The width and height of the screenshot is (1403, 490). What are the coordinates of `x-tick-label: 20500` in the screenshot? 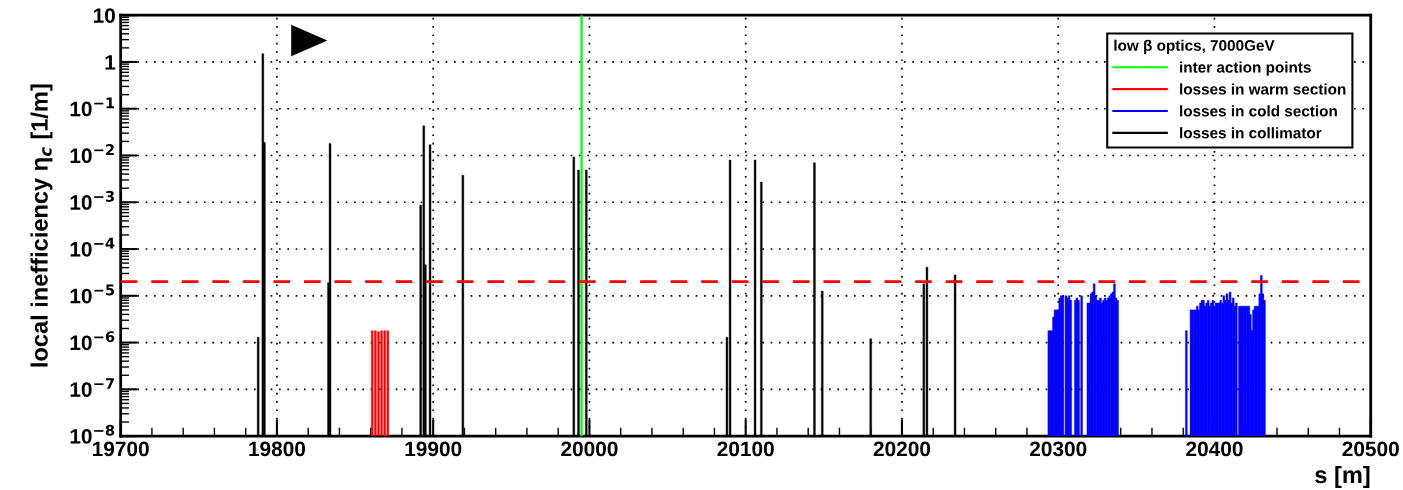 It's located at (1370, 449).